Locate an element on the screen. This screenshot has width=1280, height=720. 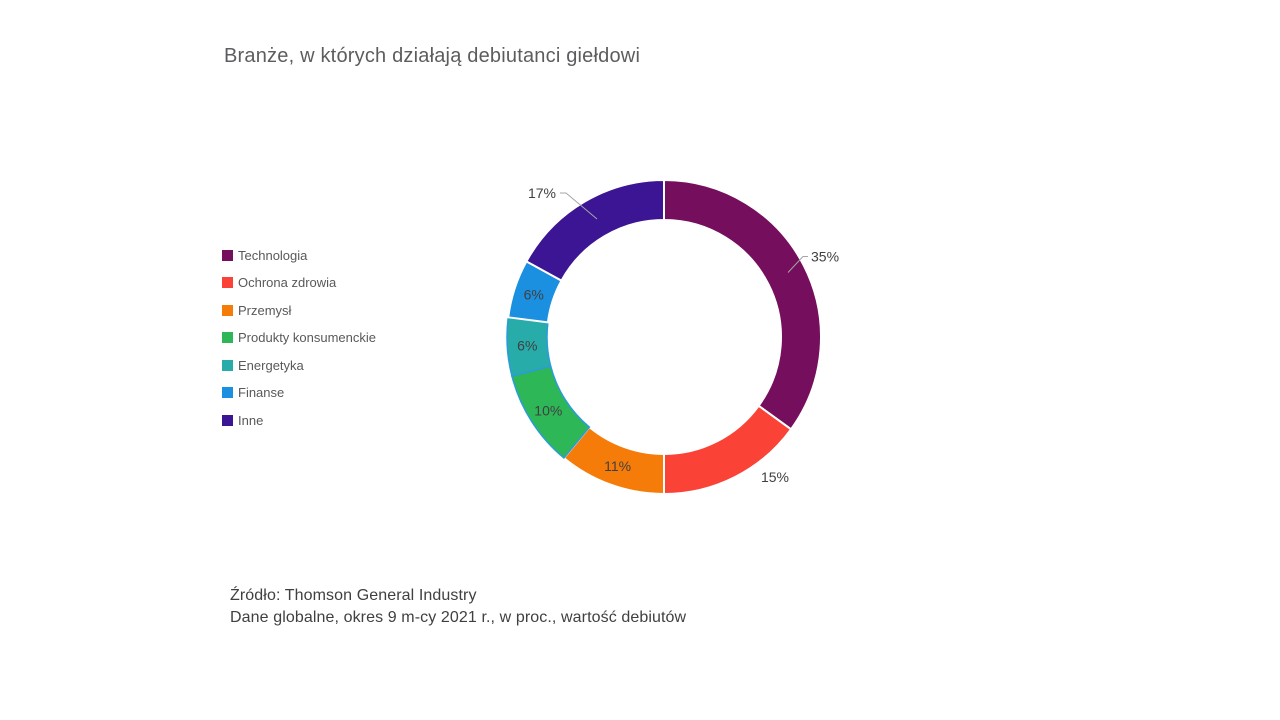
legend-item: Technologia is located at coordinates (299, 255).